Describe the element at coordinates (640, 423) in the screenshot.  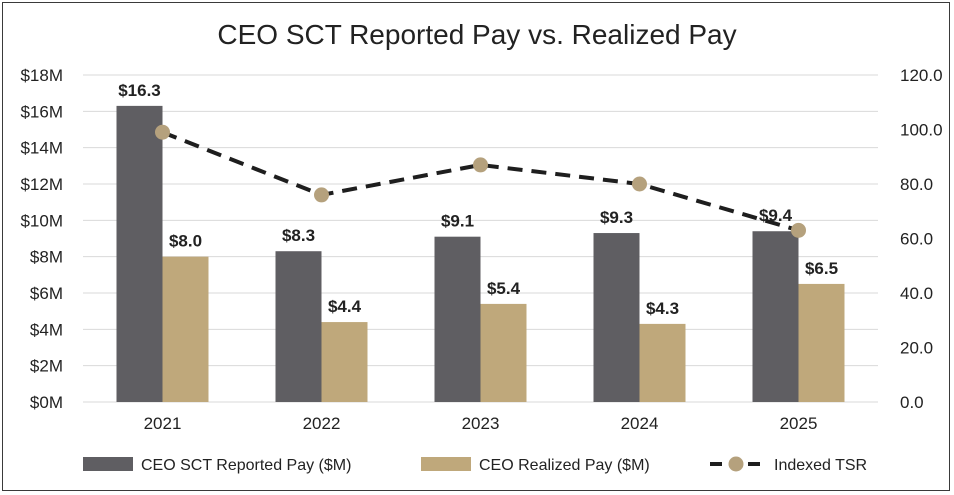
I see `x-tick-label: 2024` at that location.